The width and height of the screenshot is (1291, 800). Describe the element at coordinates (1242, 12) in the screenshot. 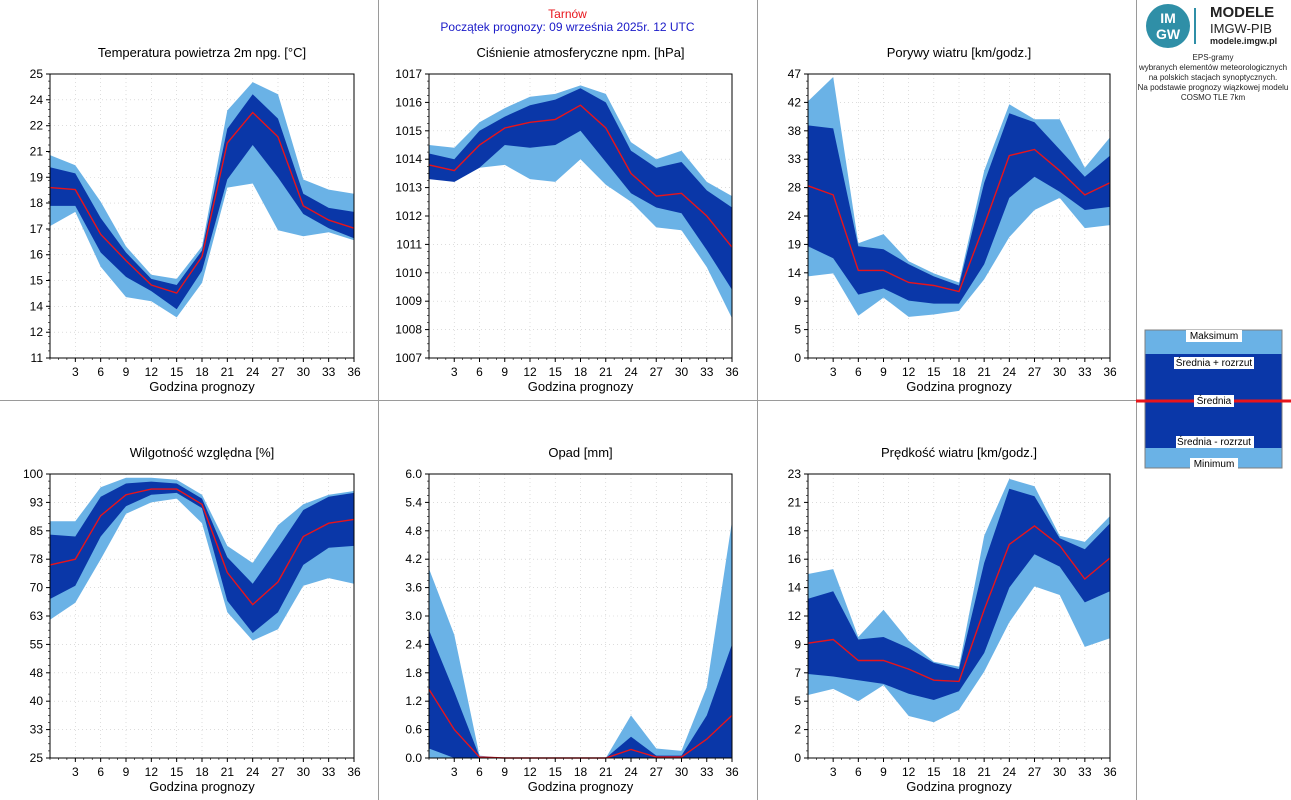

I see `logo-title: MODELE` at that location.